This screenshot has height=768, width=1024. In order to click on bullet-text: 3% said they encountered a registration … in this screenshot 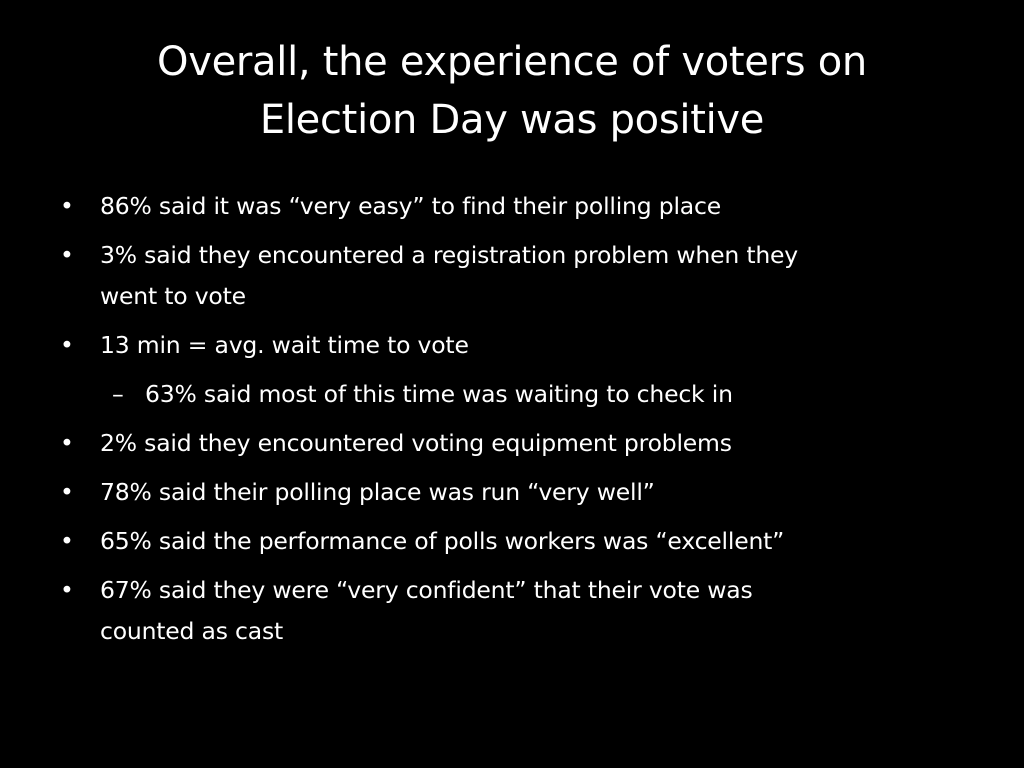, I will do `click(449, 255)`.